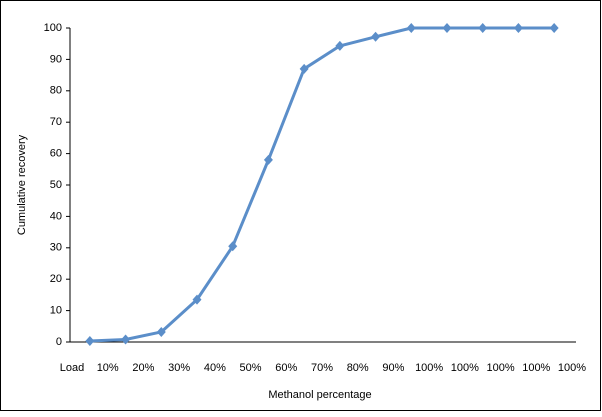  I want to click on y-tick-label: 80, so click(56, 91).